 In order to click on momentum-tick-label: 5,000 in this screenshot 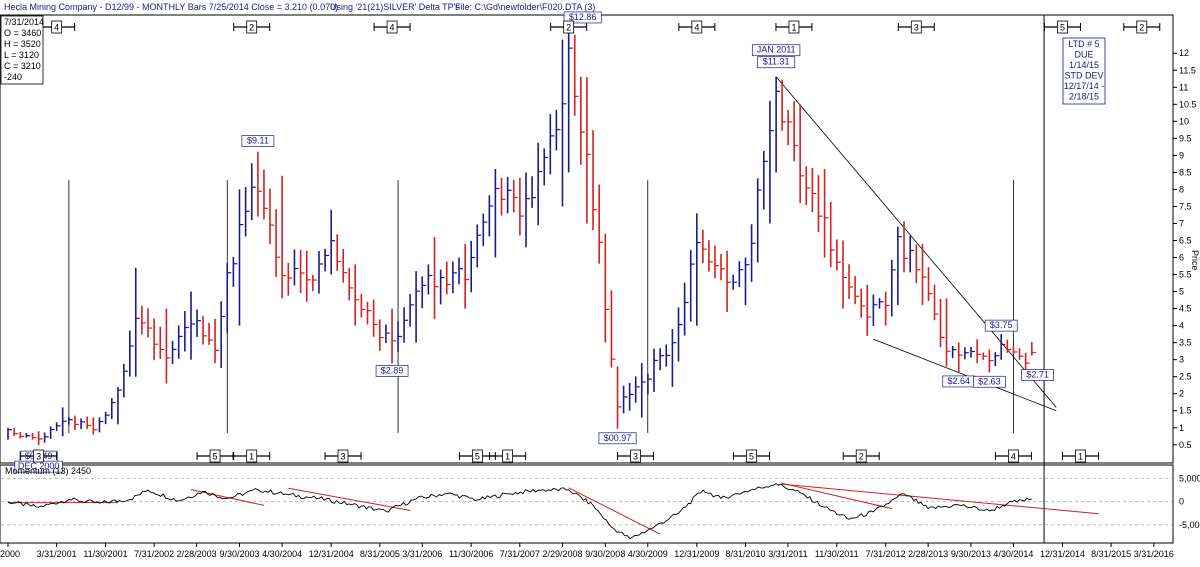, I will do `click(1189, 479)`.